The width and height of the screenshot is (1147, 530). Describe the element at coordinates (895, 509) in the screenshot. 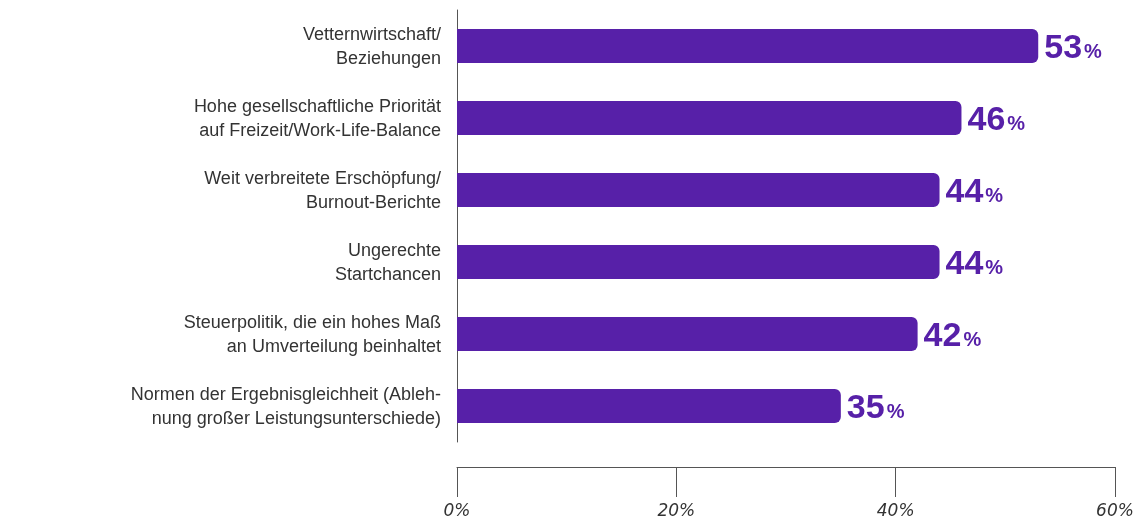

I see `x-tick-label: 40%` at that location.